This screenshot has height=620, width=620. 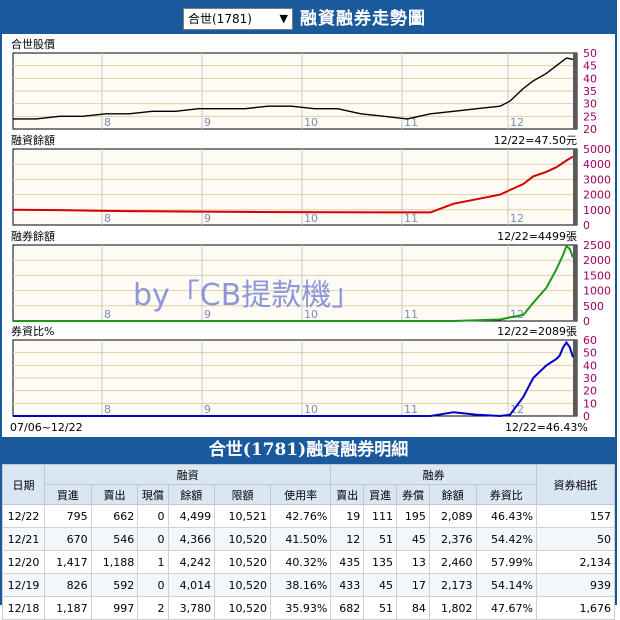 What do you see at coordinates (347, 562) in the screenshot?
I see `table-cell: 435` at bounding box center [347, 562].